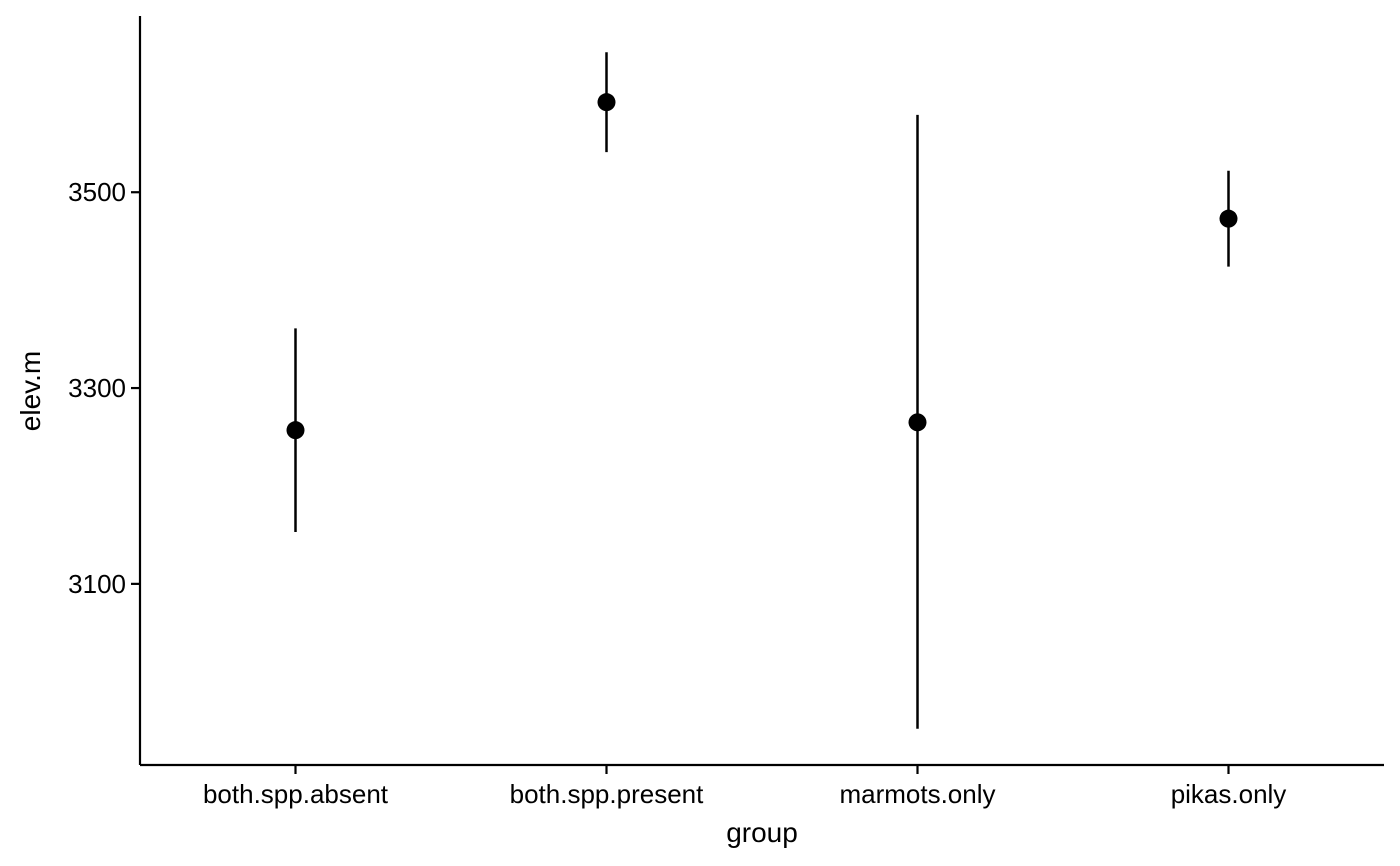  What do you see at coordinates (30, 391) in the screenshot?
I see `y-axis-title: elev.m` at bounding box center [30, 391].